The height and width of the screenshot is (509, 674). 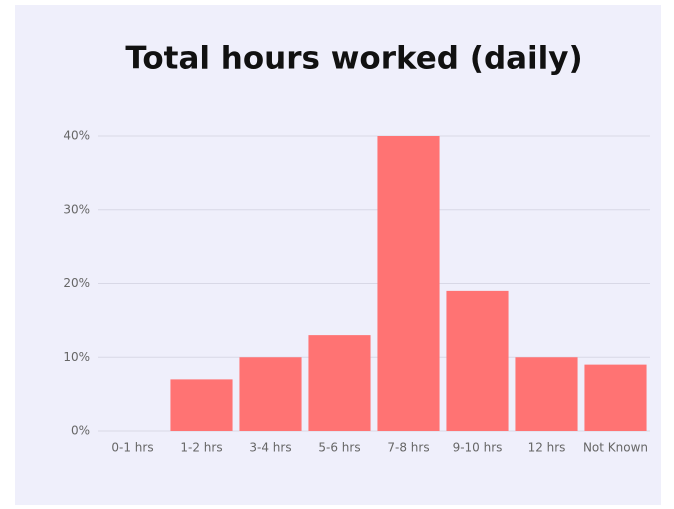 What do you see at coordinates (201, 448) in the screenshot?
I see `x-tick-label: 1-2 hrs` at bounding box center [201, 448].